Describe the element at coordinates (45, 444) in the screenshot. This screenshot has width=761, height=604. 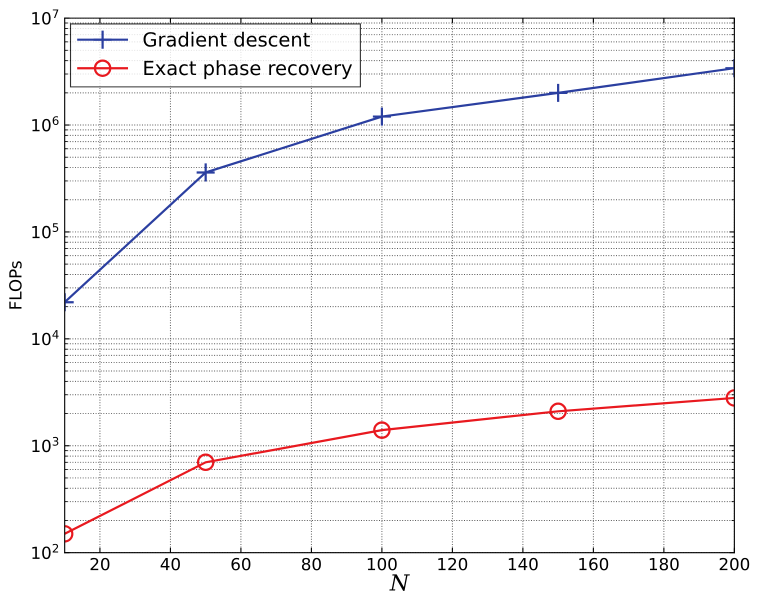
I see `y-tick-label: 10$^{3}$` at that location.